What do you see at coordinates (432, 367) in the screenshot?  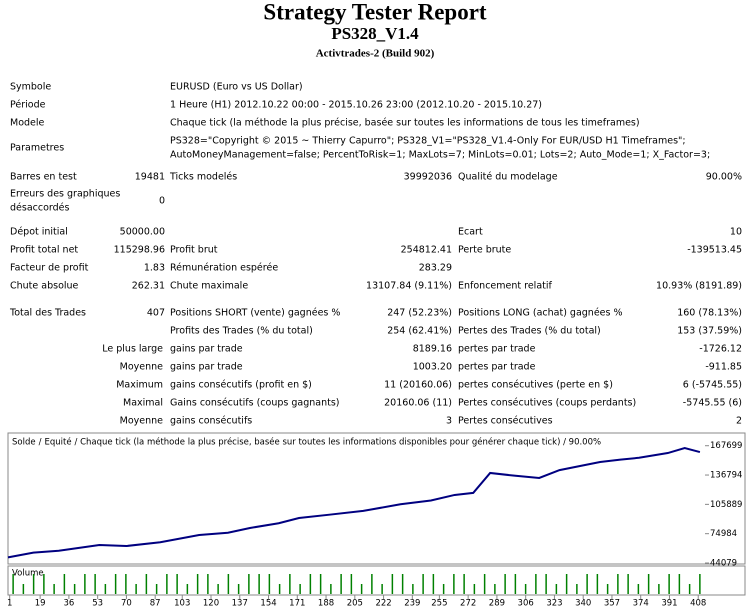 I see `cell-value: 1003.20` at bounding box center [432, 367].